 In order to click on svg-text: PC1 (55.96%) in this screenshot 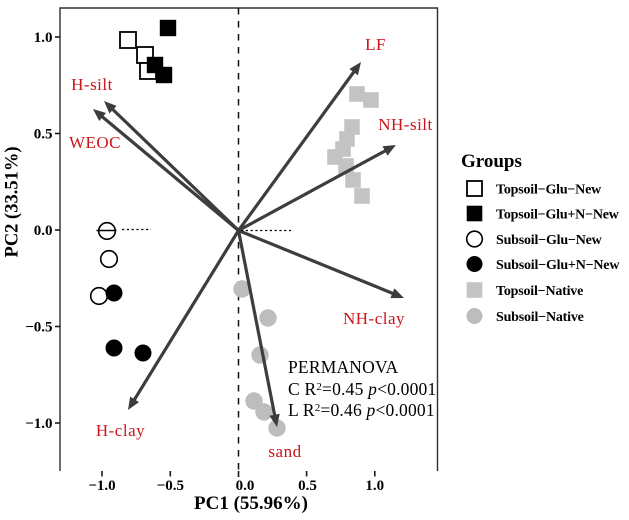, I will do `click(251, 503)`.